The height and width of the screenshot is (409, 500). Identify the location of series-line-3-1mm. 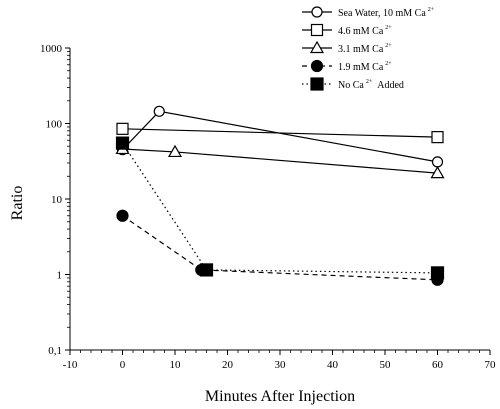
(280, 161).